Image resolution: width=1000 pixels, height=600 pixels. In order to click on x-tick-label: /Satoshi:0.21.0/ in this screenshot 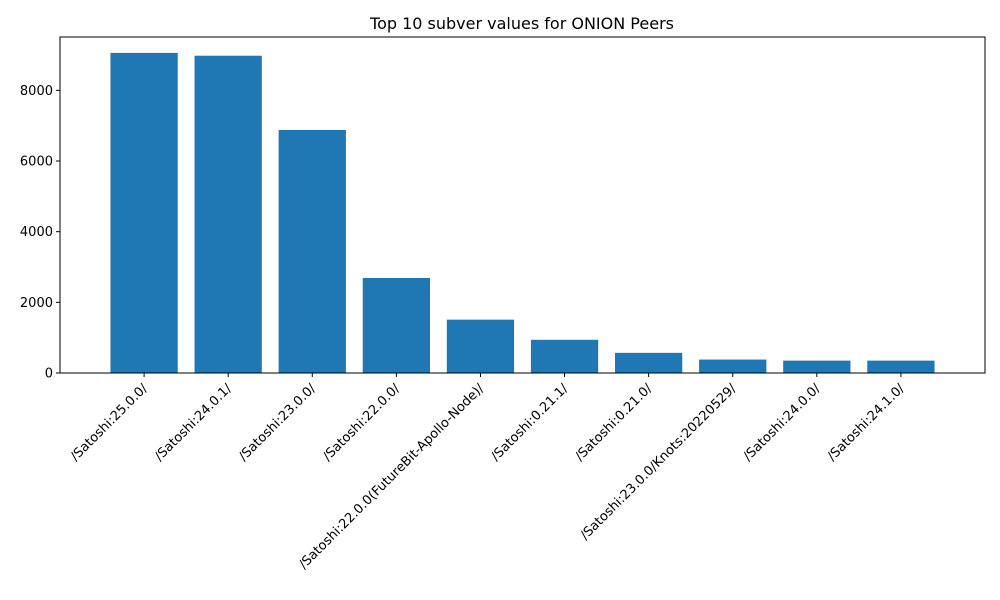, I will do `click(613, 422)`.